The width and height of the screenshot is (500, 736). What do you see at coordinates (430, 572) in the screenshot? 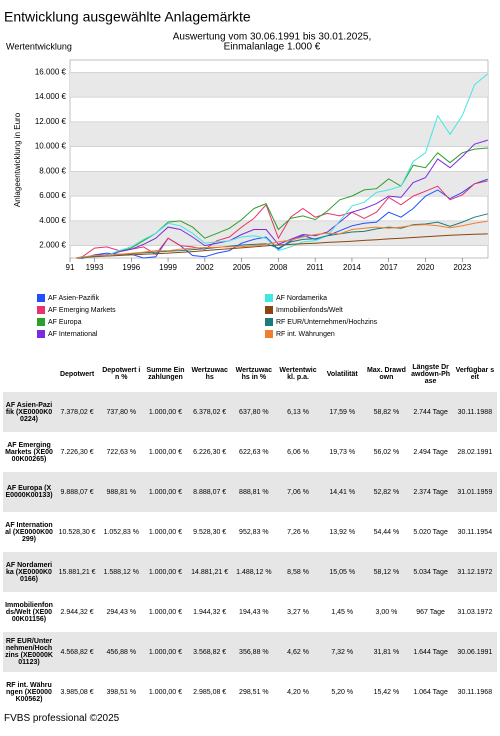
I see `table-cell: 5.034 Tage` at bounding box center [430, 572].